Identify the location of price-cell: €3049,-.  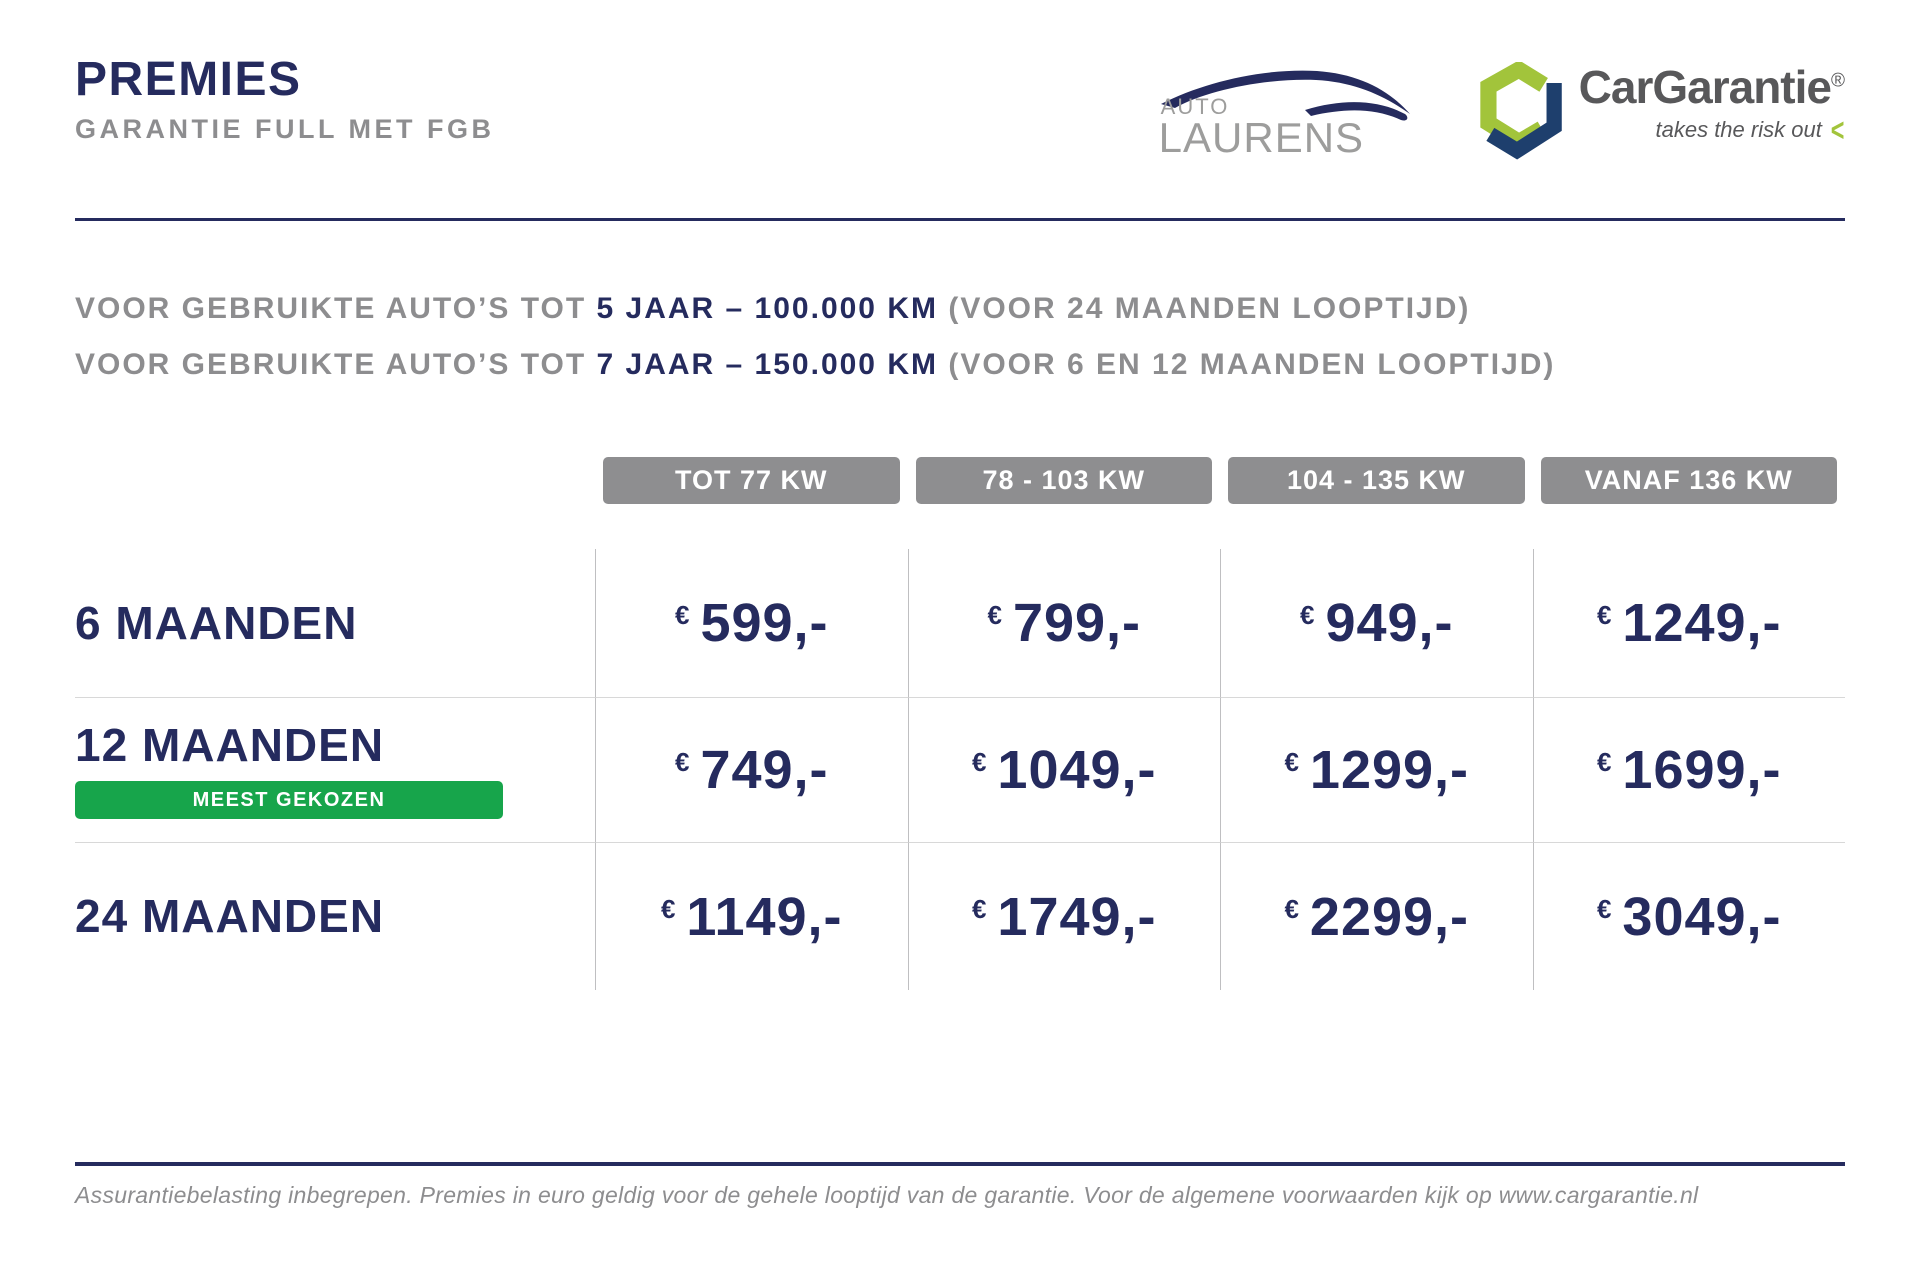
(1688, 916).